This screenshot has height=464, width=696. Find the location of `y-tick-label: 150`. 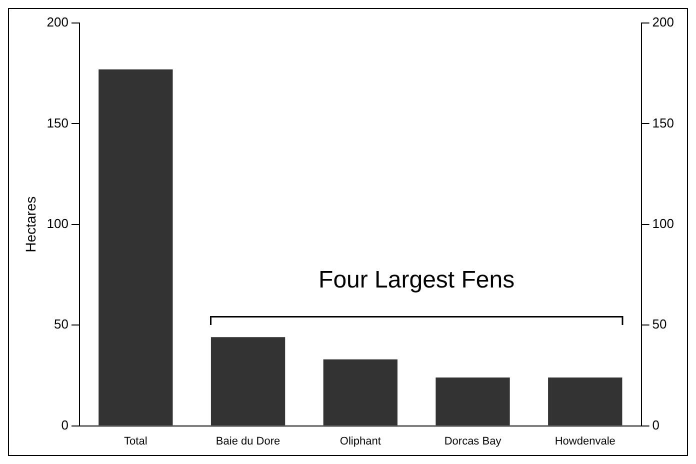

y-tick-label: 150 is located at coordinates (57, 122).